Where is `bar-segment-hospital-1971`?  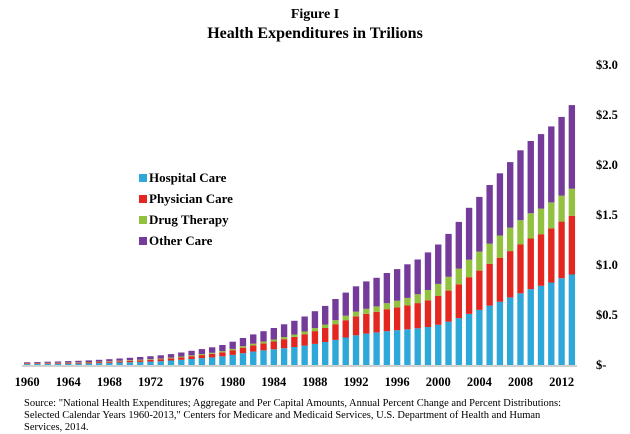
bar-segment-hospital-1971 is located at coordinates (140, 363).